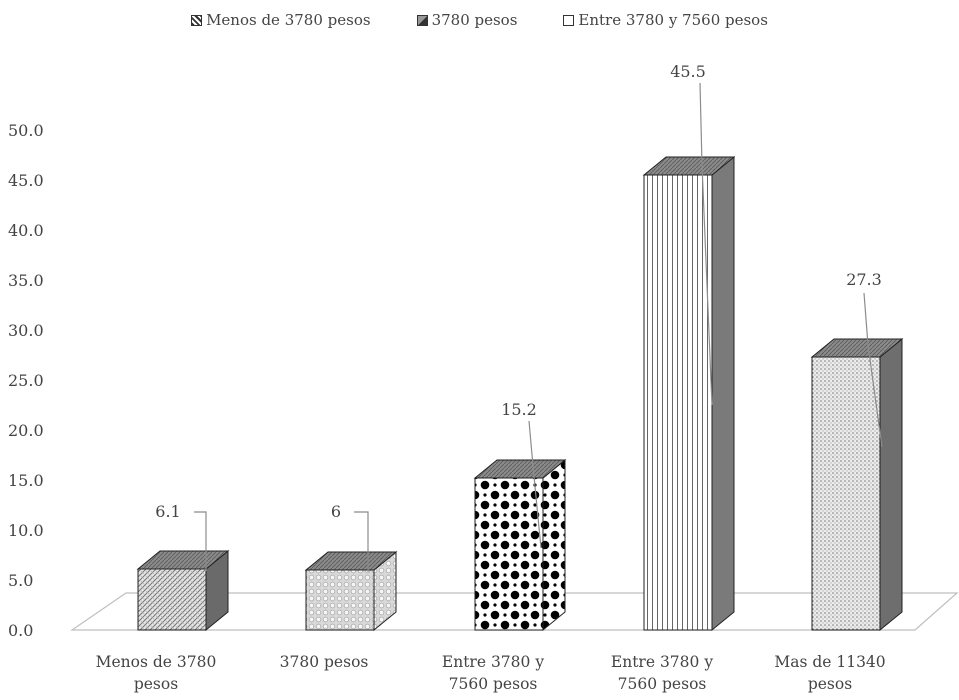 This screenshot has width=959, height=700. What do you see at coordinates (864, 279) in the screenshot?
I see `data-label: 27.3` at bounding box center [864, 279].